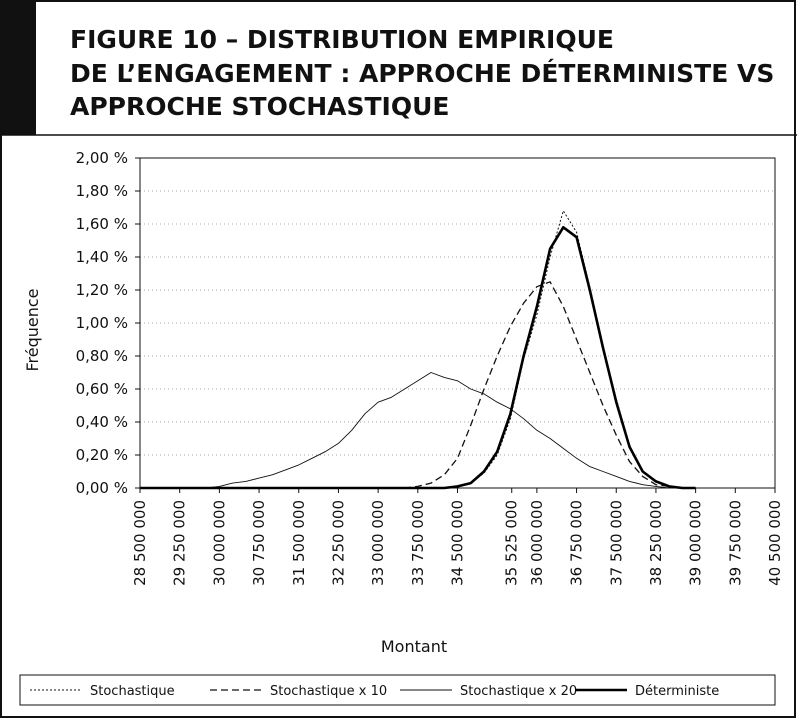  Describe the element at coordinates (537, 543) in the screenshot. I see `x-tick-label: 36 000 000` at that location.